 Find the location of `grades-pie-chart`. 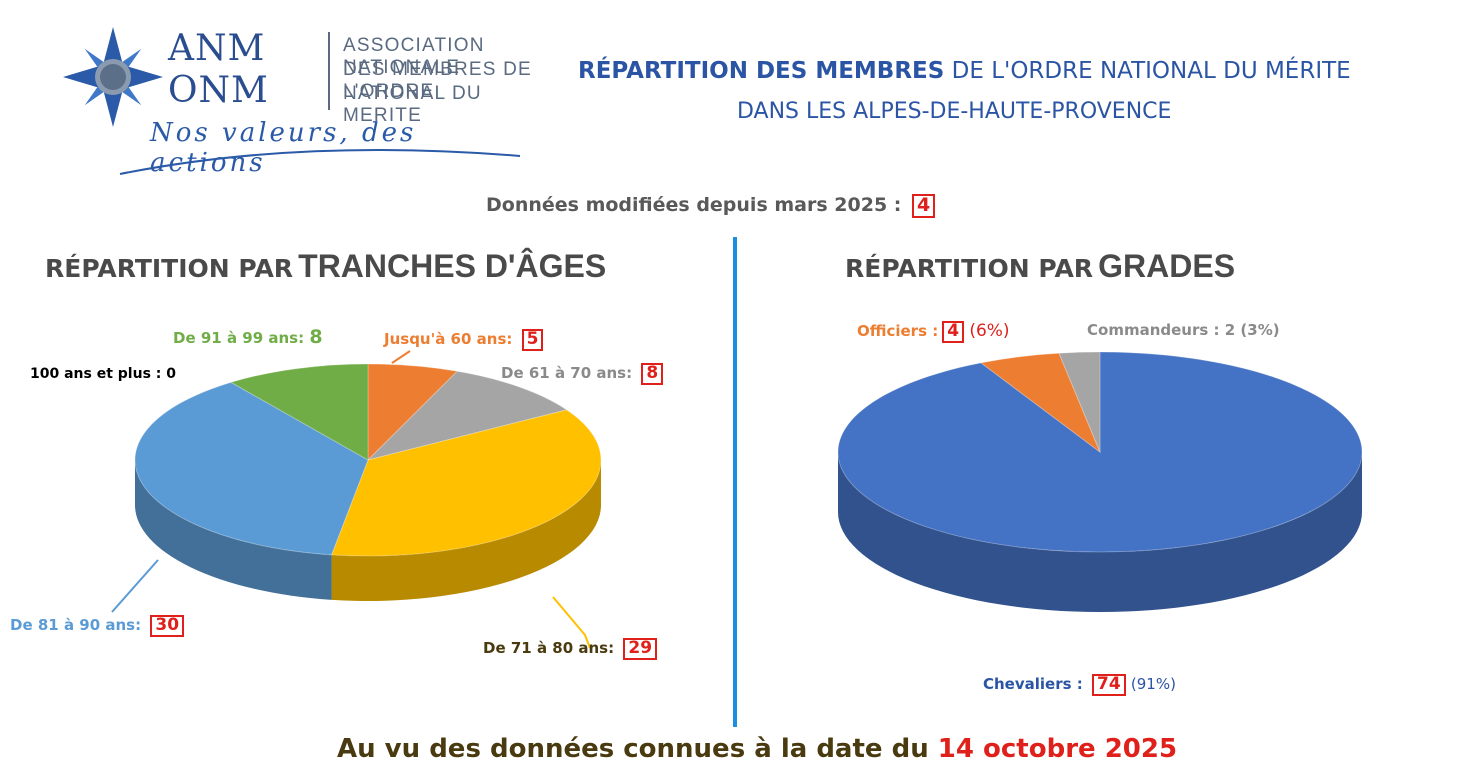

grades-pie-chart is located at coordinates (1100, 481).